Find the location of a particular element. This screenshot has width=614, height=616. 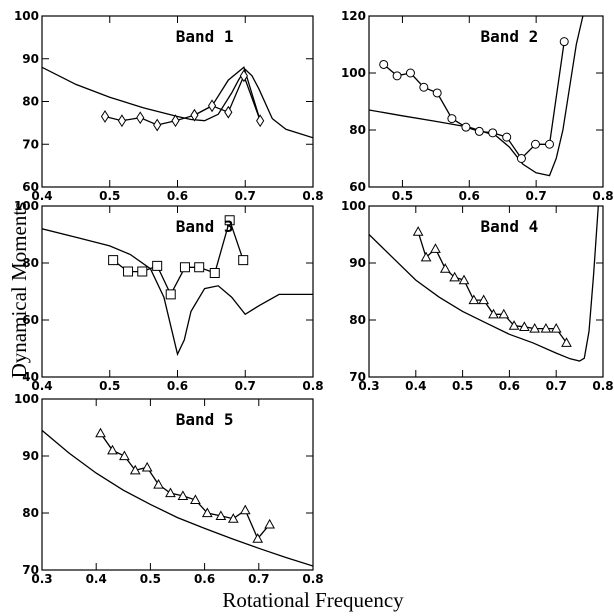

panel-band-4: 0.3 0.4 0.5 0.6 0.7 0.8 70 80 90 100 Band 4 is located at coordinates (477, 296).